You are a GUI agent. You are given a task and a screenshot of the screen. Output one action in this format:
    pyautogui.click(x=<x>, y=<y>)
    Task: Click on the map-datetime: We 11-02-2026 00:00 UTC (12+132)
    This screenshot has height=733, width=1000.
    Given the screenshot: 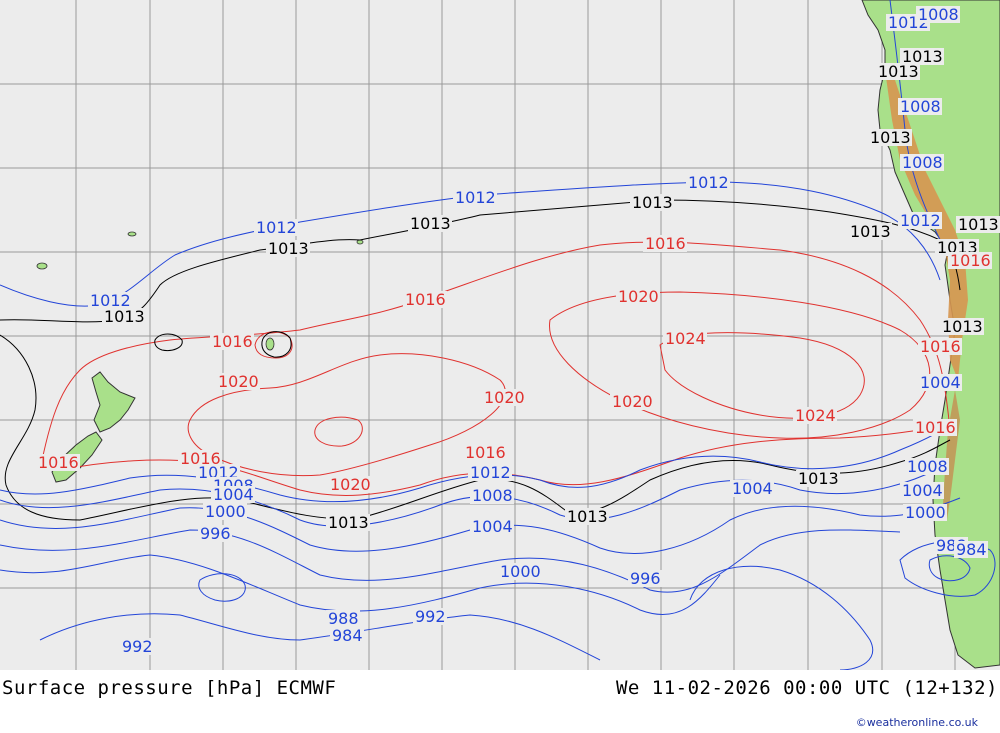 What is the action you would take?
    pyautogui.click(x=806, y=688)
    